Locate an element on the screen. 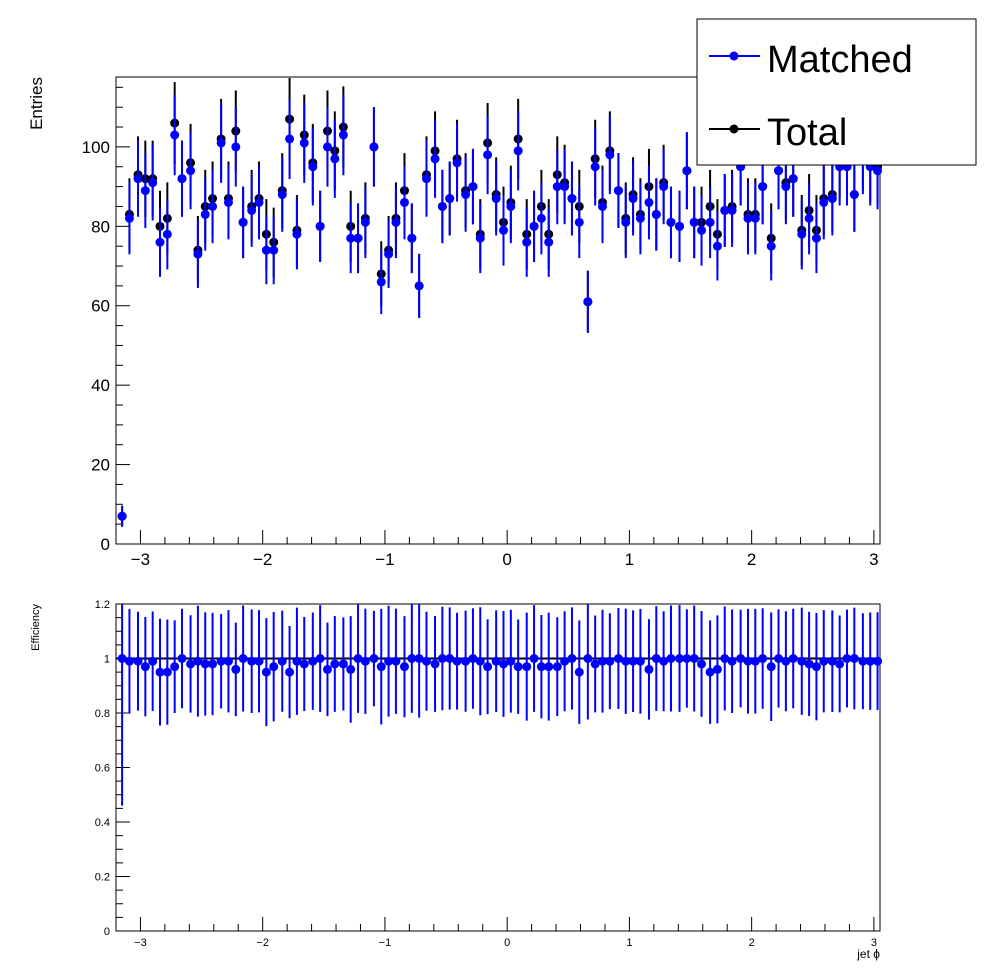  top-xtick-label: 2 is located at coordinates (751, 559).